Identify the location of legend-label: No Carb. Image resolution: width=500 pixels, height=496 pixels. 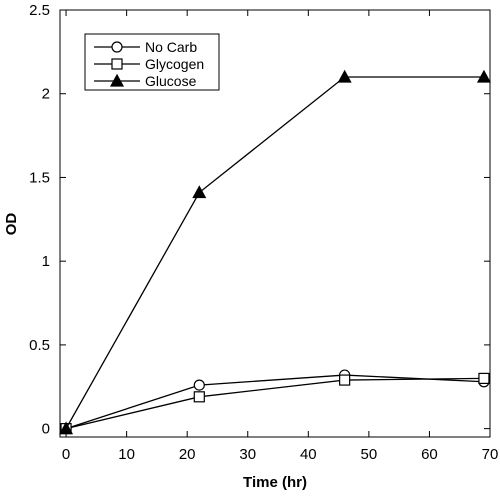
(171, 47).